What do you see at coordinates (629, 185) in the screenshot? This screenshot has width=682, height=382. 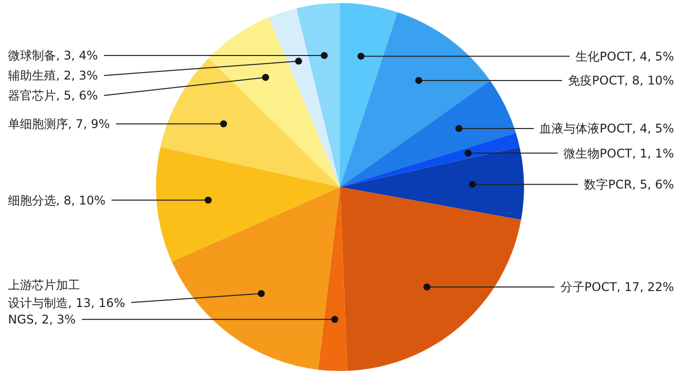 I see `slice-label: 数字PCR, 5, 6%` at bounding box center [629, 185].